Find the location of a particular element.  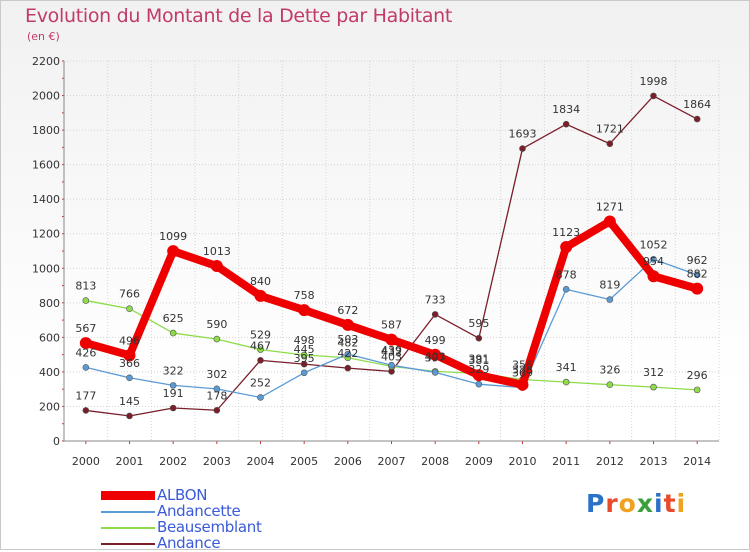

data-label-andance: 467 is located at coordinates (260, 345).